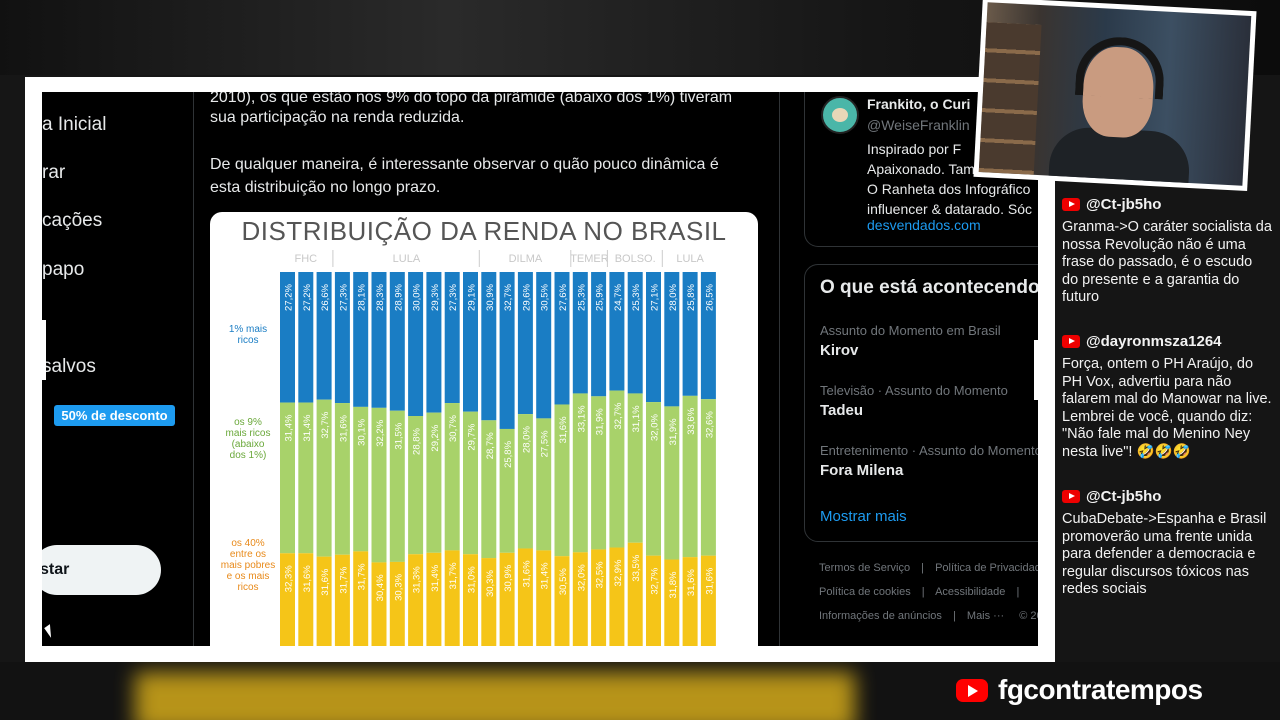 The height and width of the screenshot is (720, 1280). Describe the element at coordinates (691, 420) in the screenshot. I see `chart-data-label: 33,6%` at that location.